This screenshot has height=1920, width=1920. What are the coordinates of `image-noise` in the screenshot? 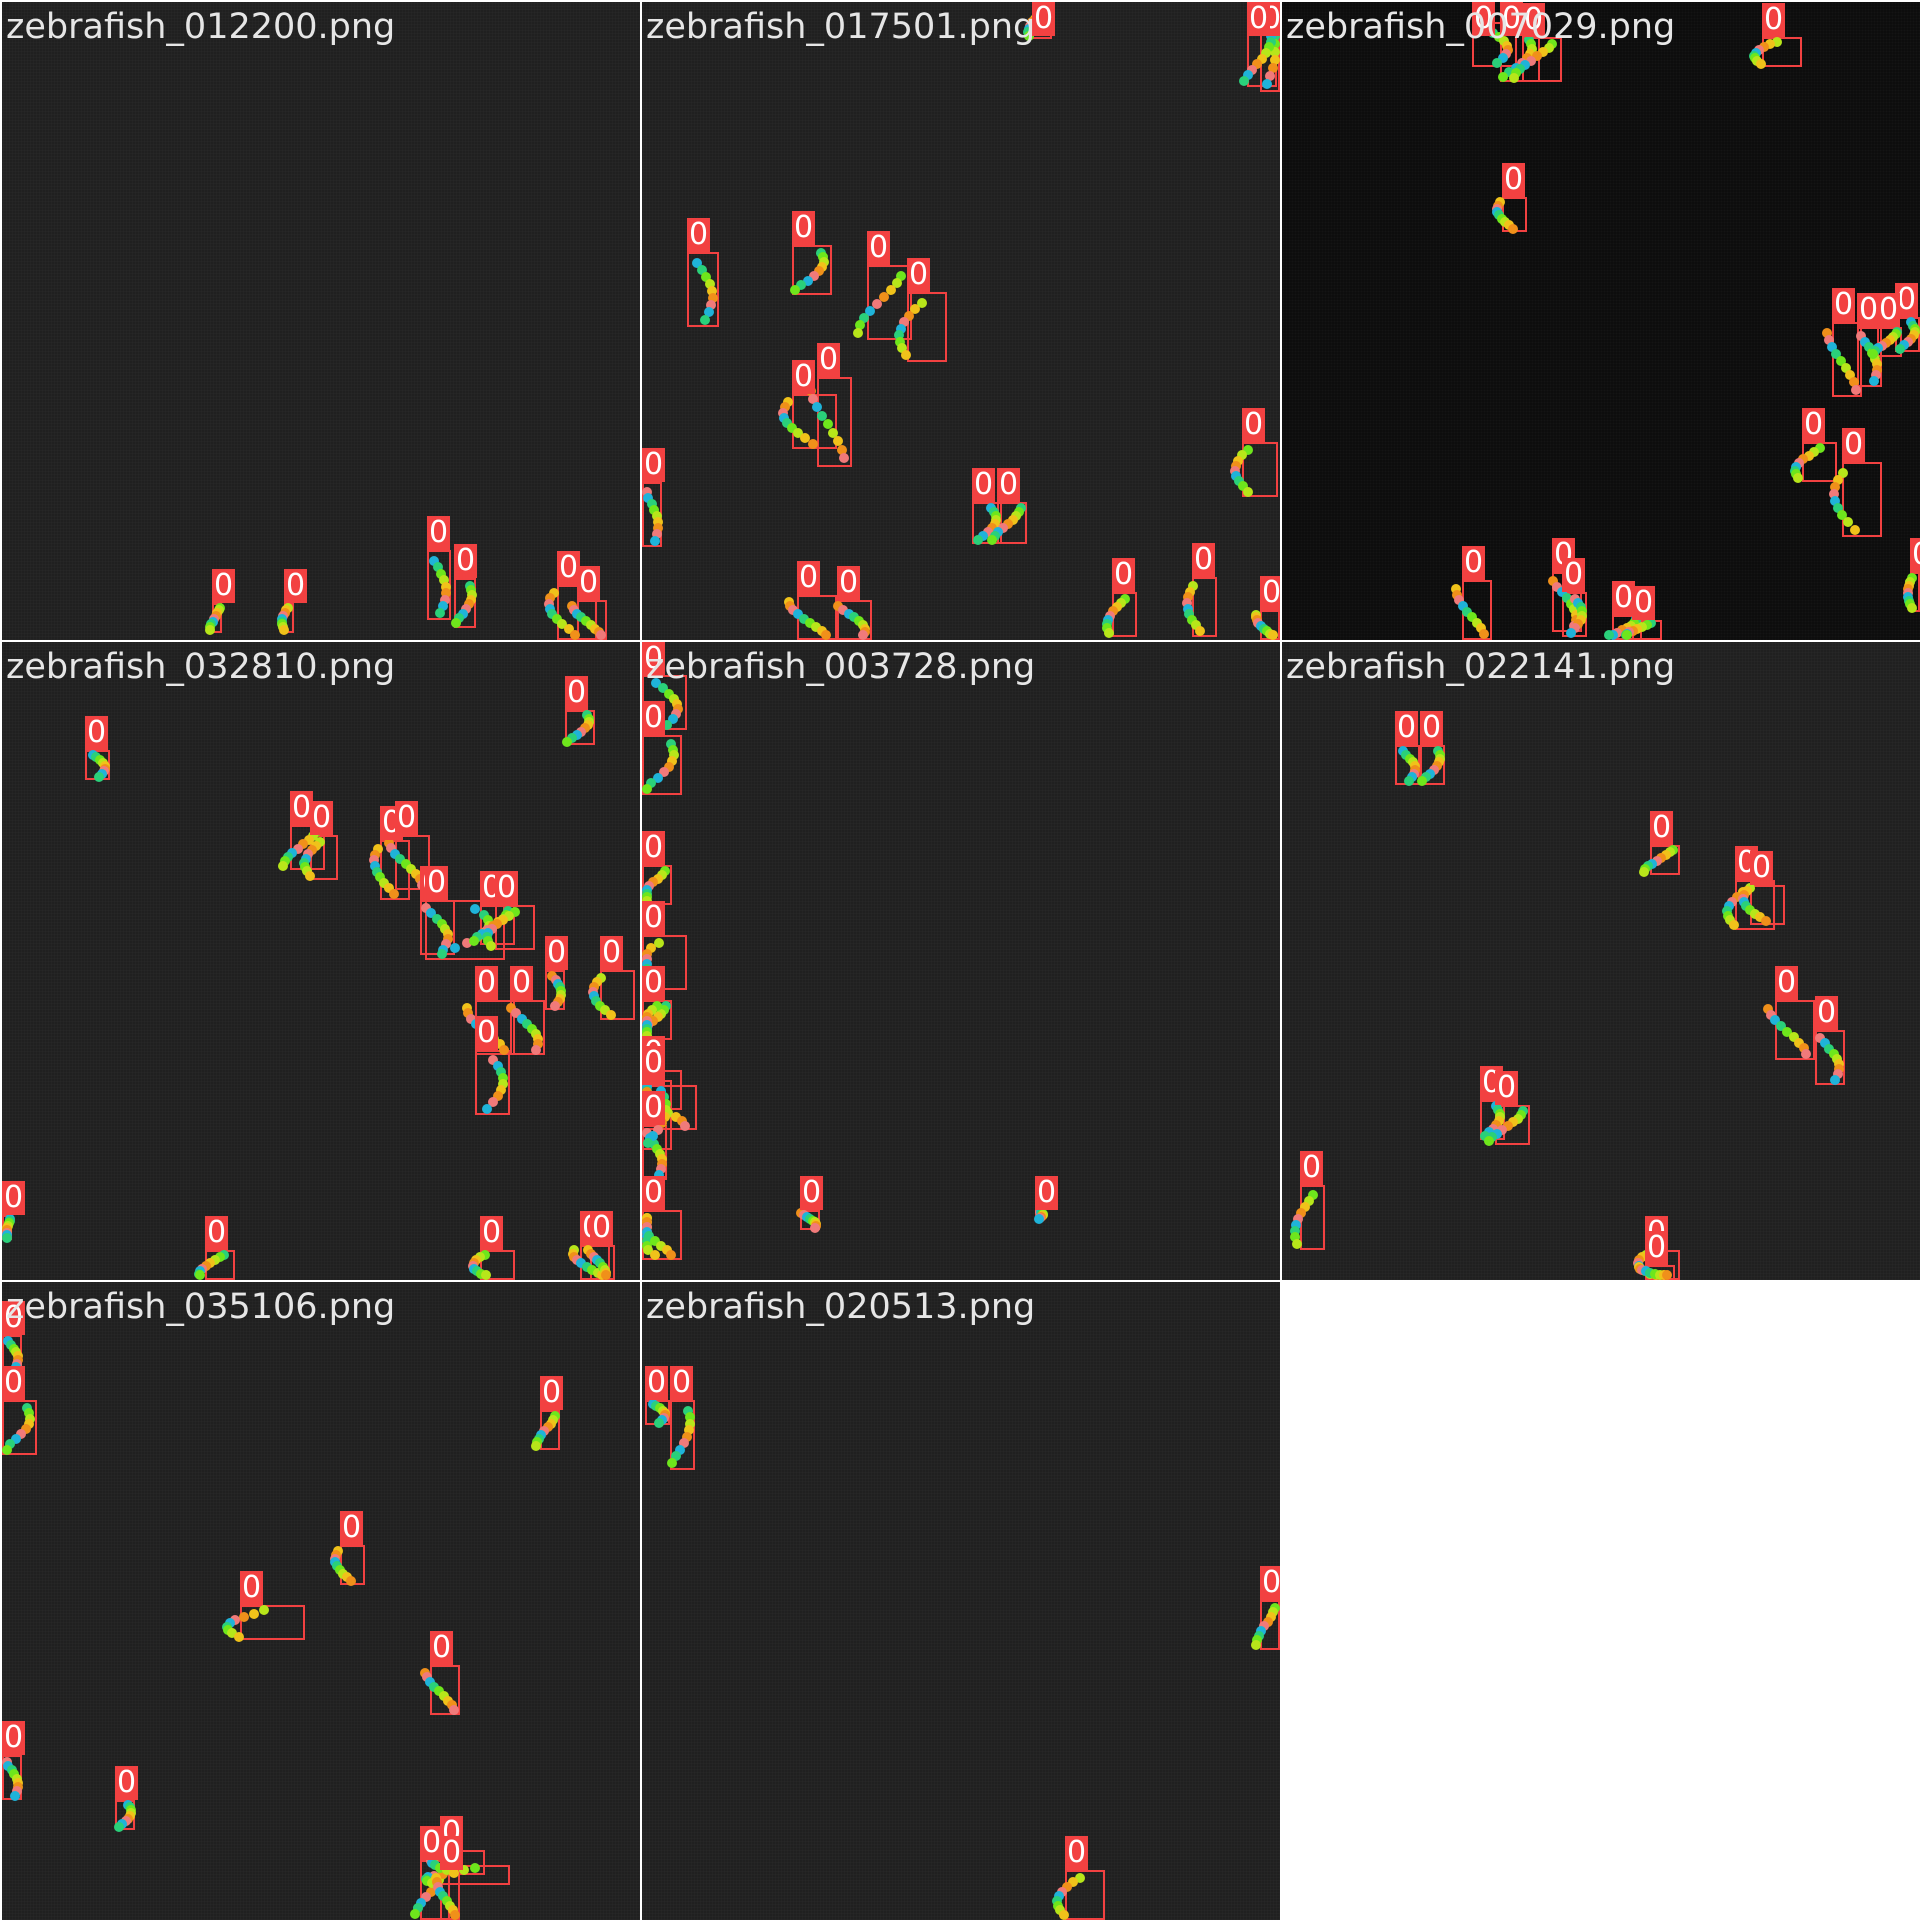 It's located at (321, 961).